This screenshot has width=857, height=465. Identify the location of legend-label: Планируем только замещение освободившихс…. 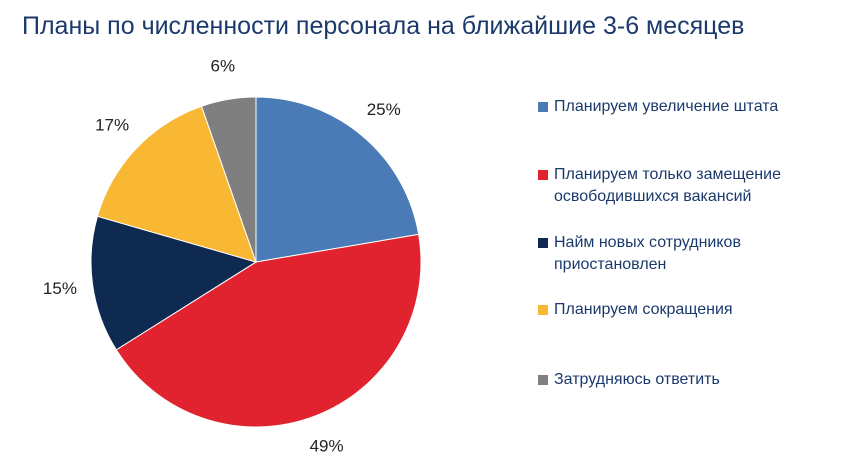
(667, 185).